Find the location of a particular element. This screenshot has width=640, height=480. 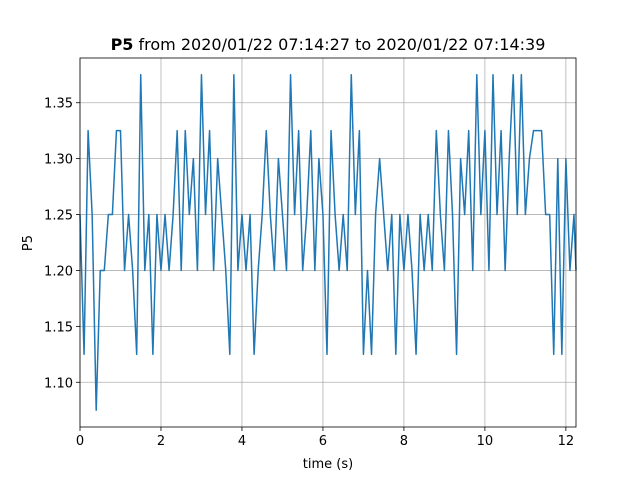

x-tick-label: 12 is located at coordinates (566, 441).